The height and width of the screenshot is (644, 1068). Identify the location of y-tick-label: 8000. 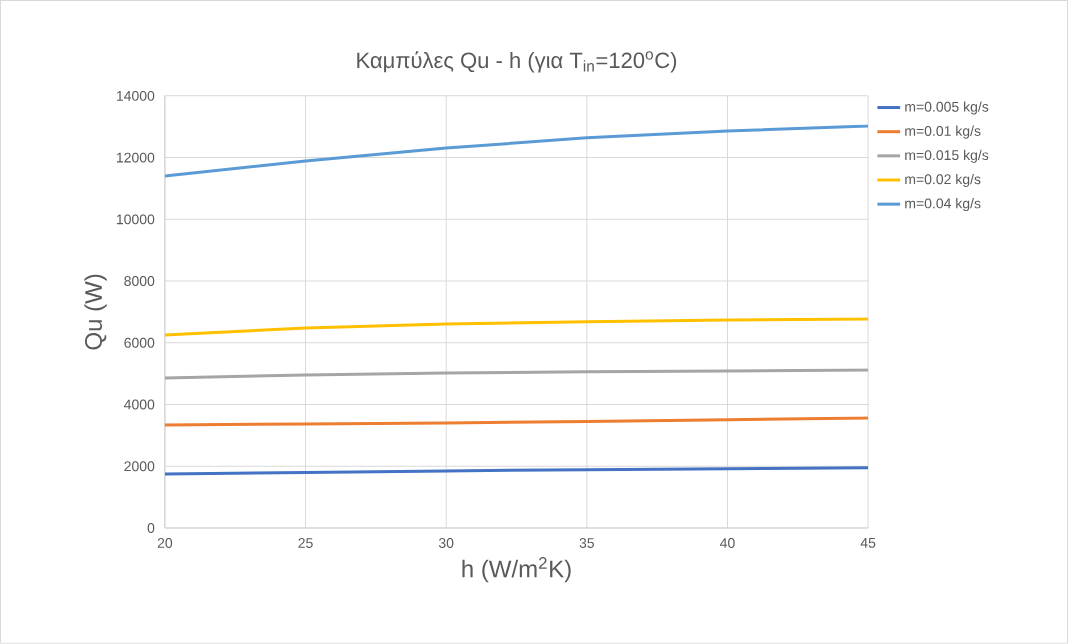
(139, 281).